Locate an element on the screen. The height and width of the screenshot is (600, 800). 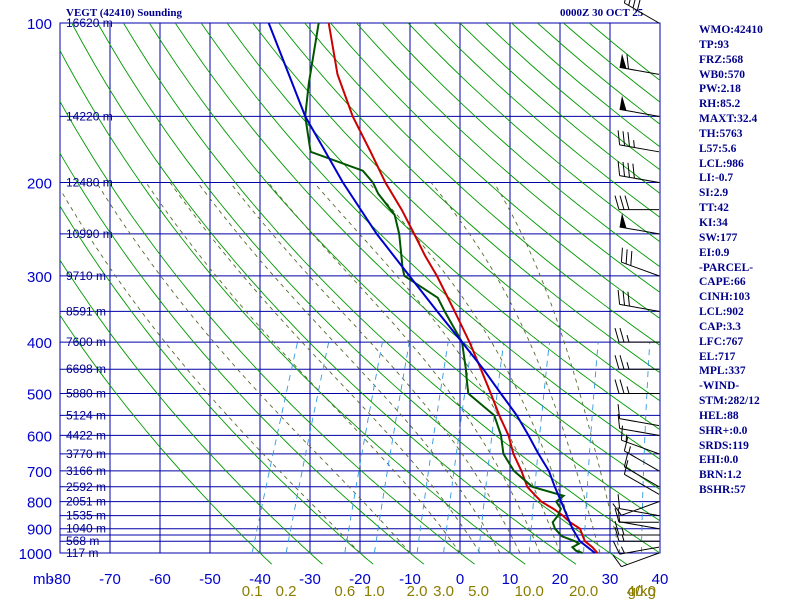
mixing-ratio-label-3: 3.0 is located at coordinates (443, 591).